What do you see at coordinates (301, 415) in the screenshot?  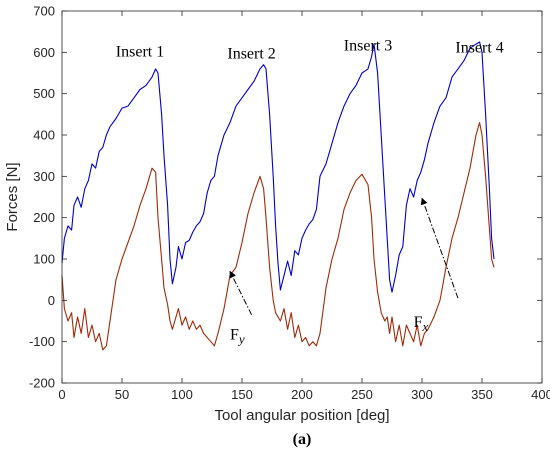 I see `x-axis-label: Tool angular position [deg]` at bounding box center [301, 415].